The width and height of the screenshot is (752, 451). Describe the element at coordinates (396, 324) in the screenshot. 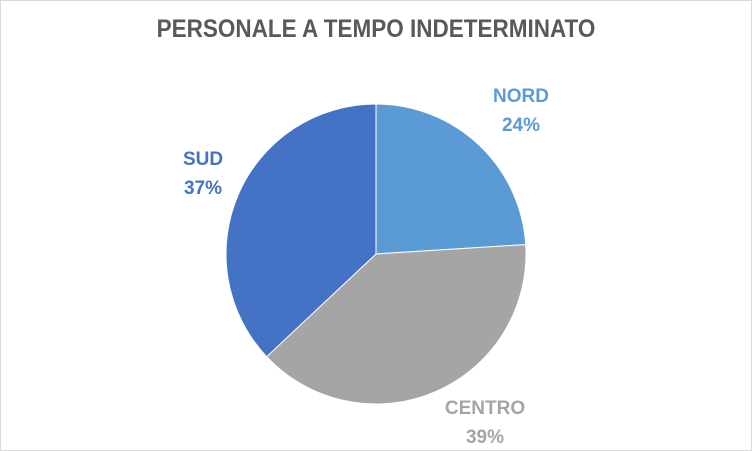

I see `pie-slice-centro` at that location.